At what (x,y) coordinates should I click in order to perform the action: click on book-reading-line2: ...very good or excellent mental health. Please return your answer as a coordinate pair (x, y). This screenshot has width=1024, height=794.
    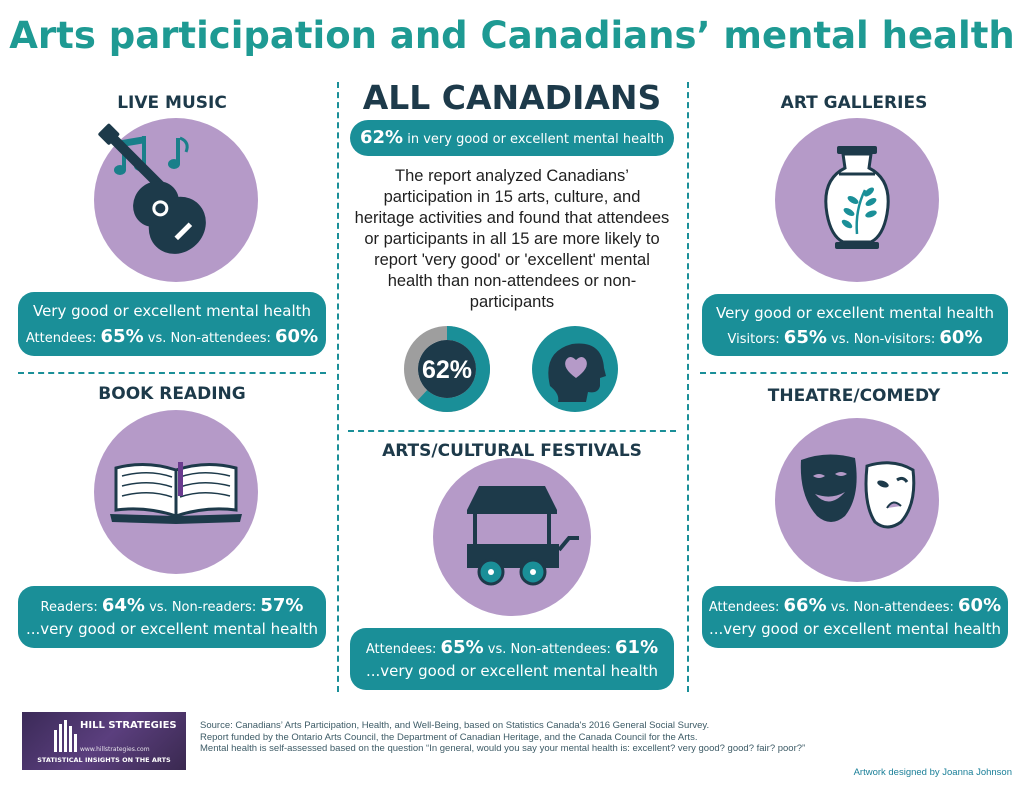
    Looking at the image, I should click on (172, 629).